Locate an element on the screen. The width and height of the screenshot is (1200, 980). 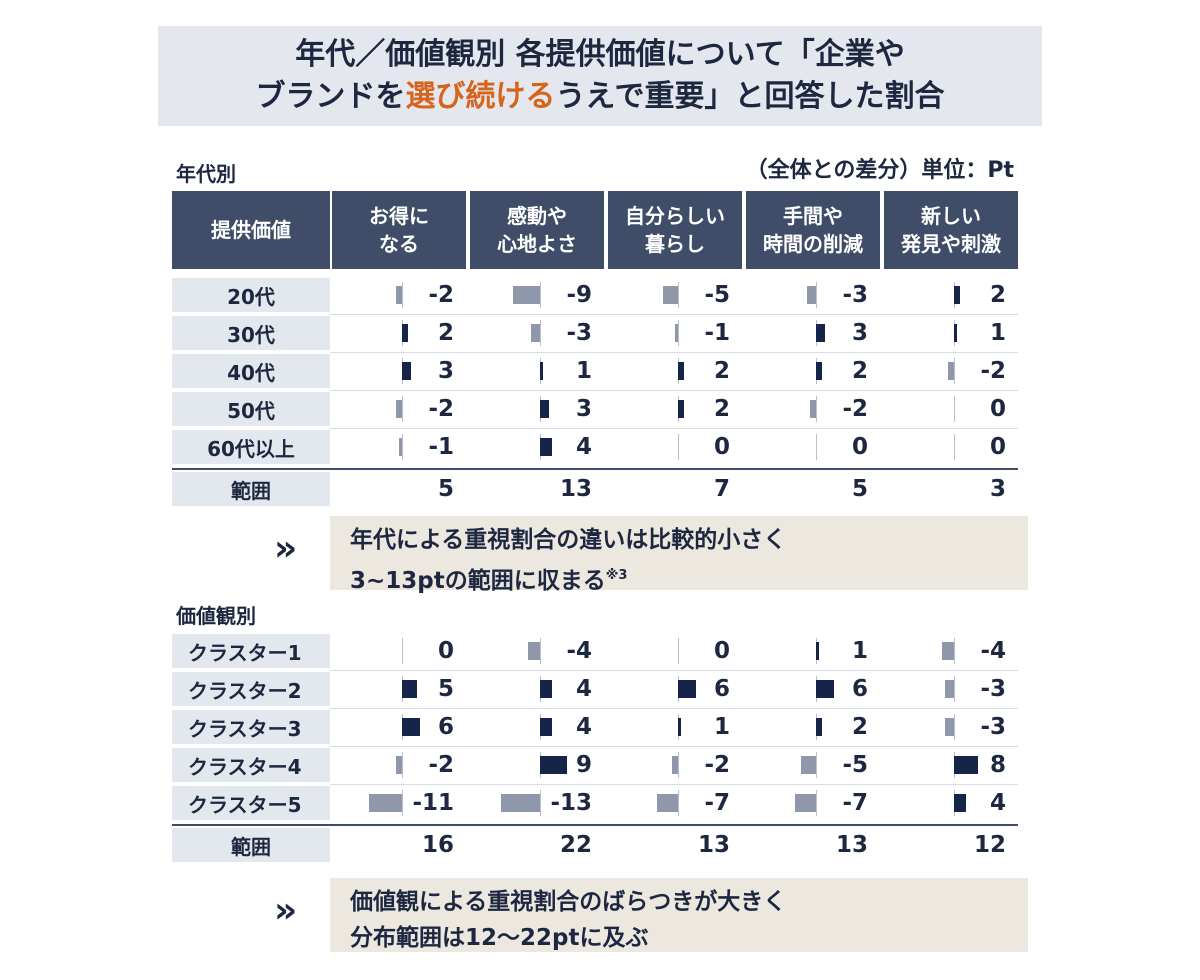
age-range-cell: 3 is located at coordinates (951, 489).